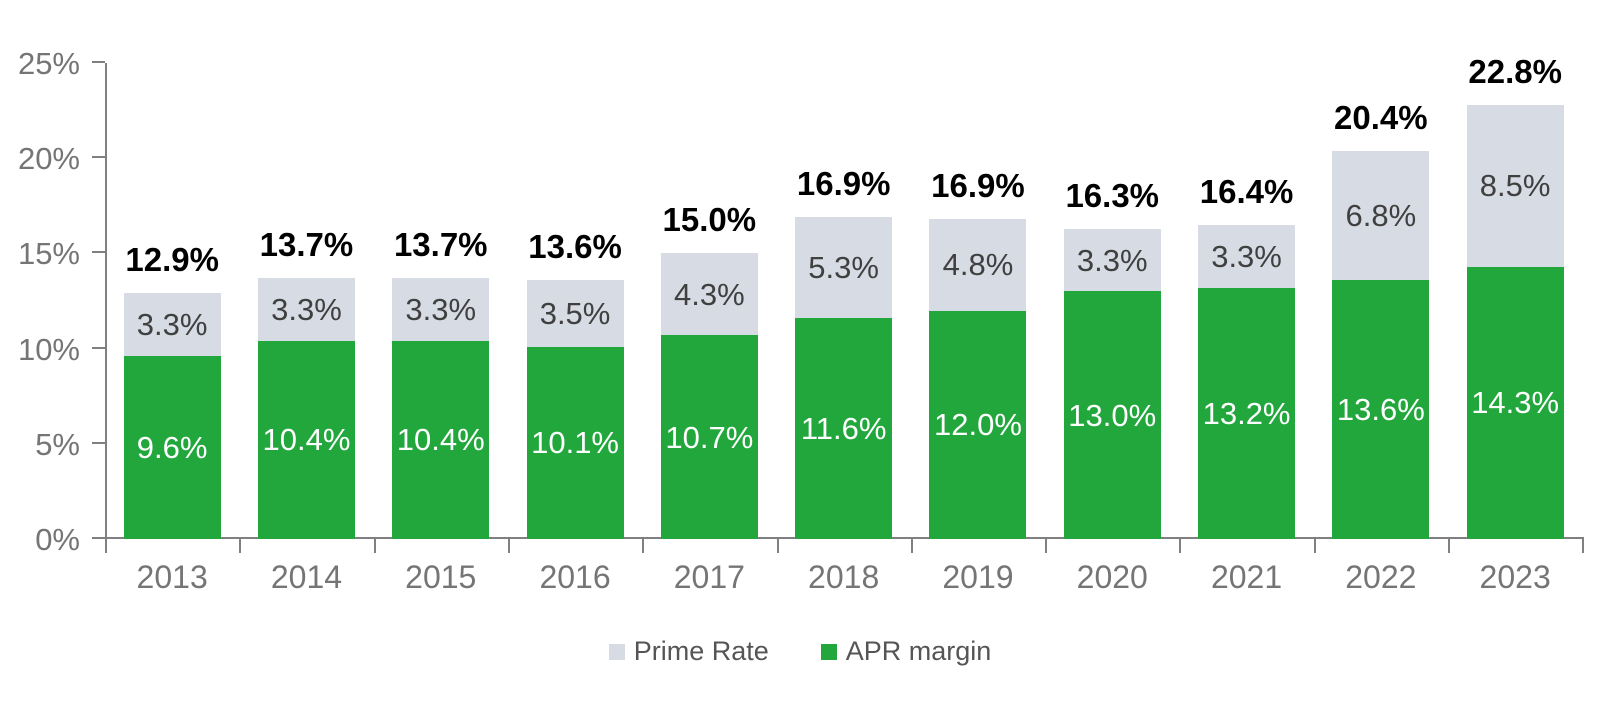  What do you see at coordinates (1112, 577) in the screenshot?
I see `x-axis-category-label: 2020` at bounding box center [1112, 577].